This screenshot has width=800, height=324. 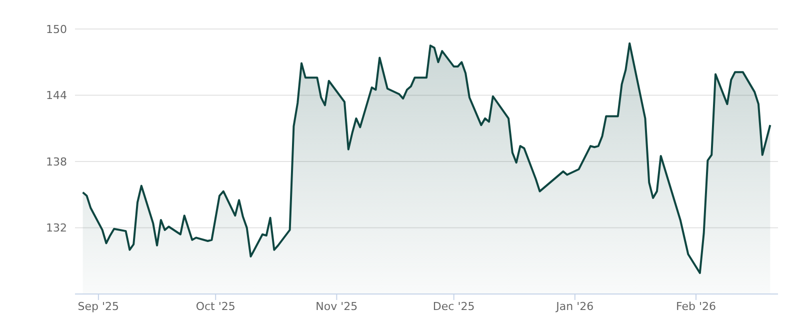 What do you see at coordinates (696, 306) in the screenshot?
I see `x-tick-label: Feb '26` at bounding box center [696, 306].